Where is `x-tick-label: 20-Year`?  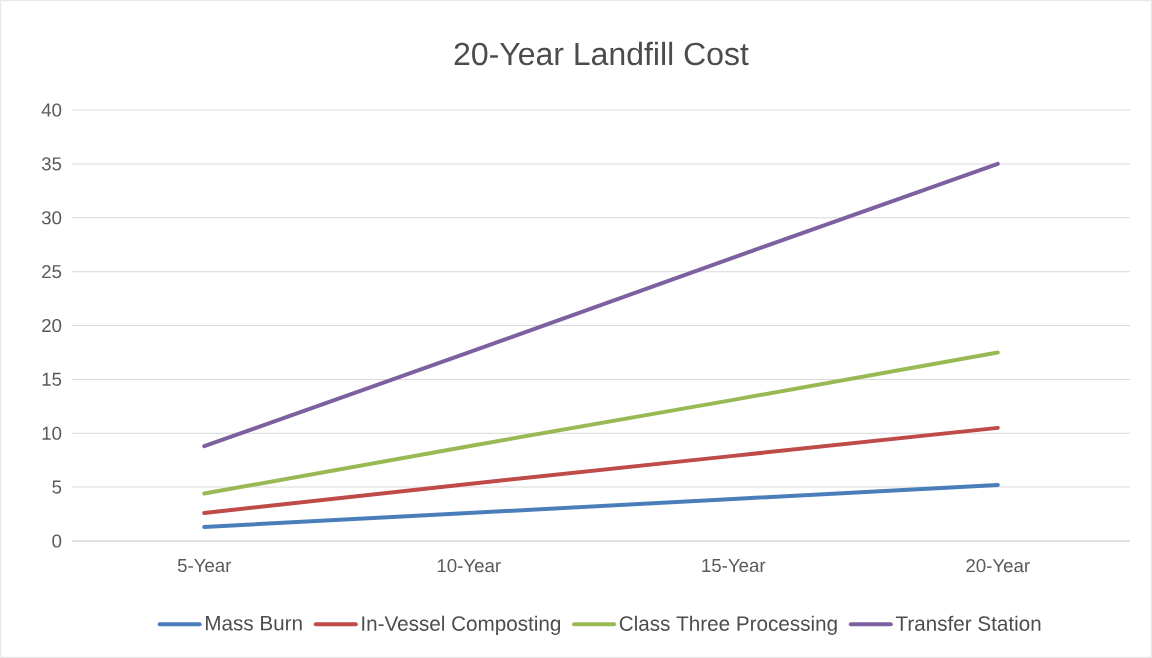
x-tick-label: 20-Year is located at coordinates (998, 566).